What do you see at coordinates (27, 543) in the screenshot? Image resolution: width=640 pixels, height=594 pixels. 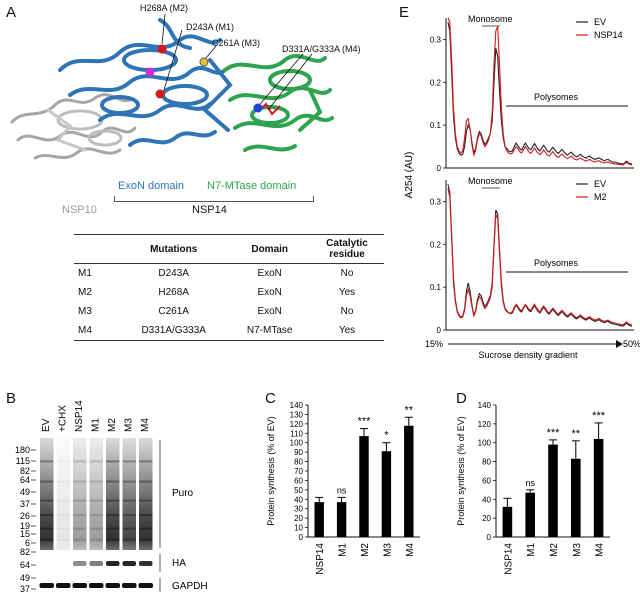 I see `mw-marker: 6` at bounding box center [27, 543].